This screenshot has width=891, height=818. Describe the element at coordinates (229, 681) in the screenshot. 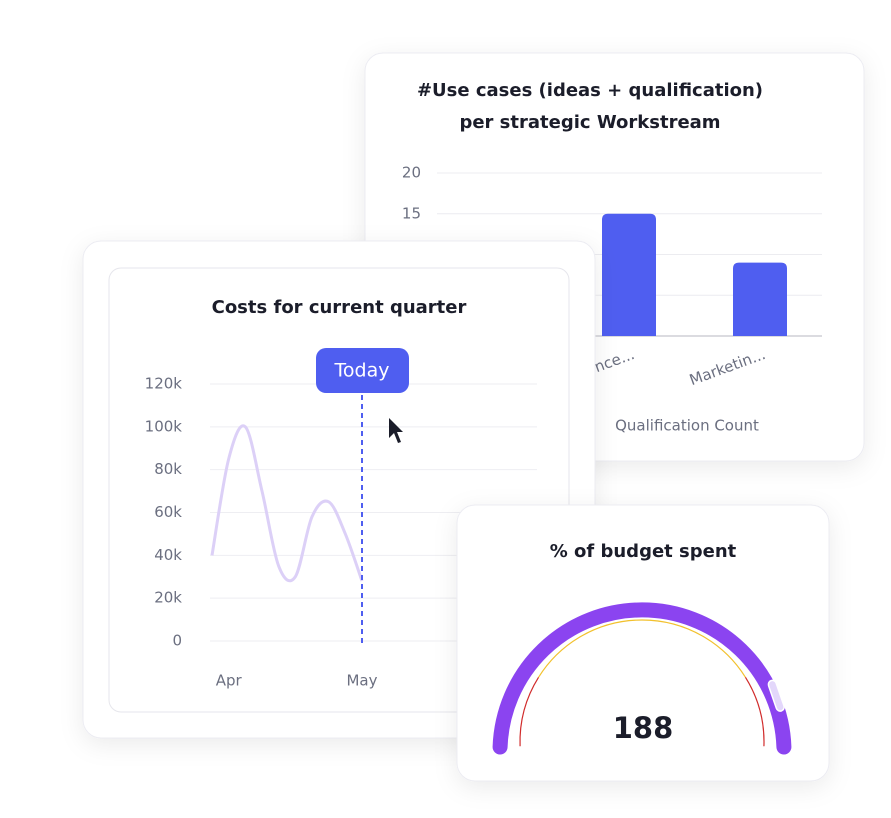

I see `x-tick-label: Apr` at that location.